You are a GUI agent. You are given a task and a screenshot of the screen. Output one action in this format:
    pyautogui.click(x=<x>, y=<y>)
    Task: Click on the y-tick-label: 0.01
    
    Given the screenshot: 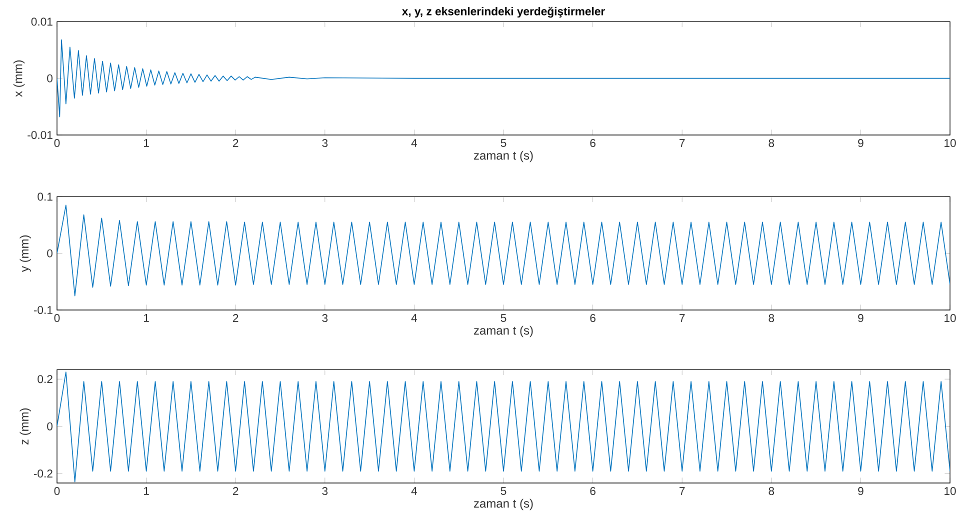 What is the action you would take?
    pyautogui.click(x=41, y=22)
    